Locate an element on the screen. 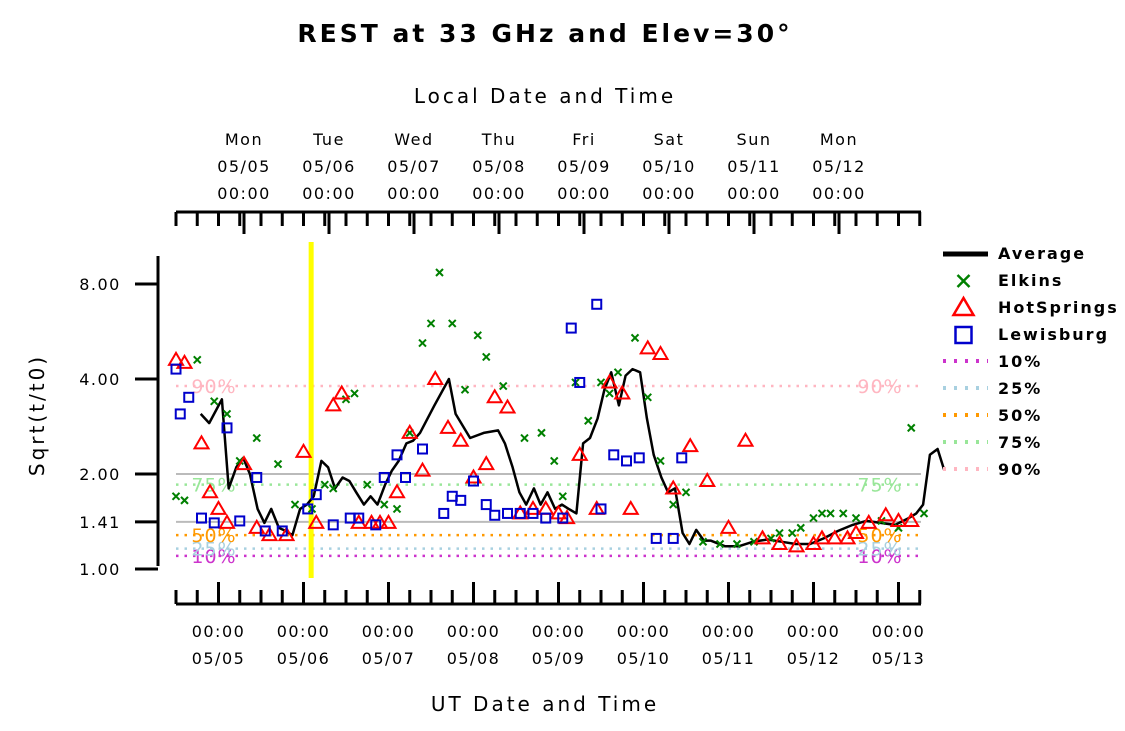 The height and width of the screenshot is (731, 1125). percentile-label-left: 50% is located at coordinates (213, 536).